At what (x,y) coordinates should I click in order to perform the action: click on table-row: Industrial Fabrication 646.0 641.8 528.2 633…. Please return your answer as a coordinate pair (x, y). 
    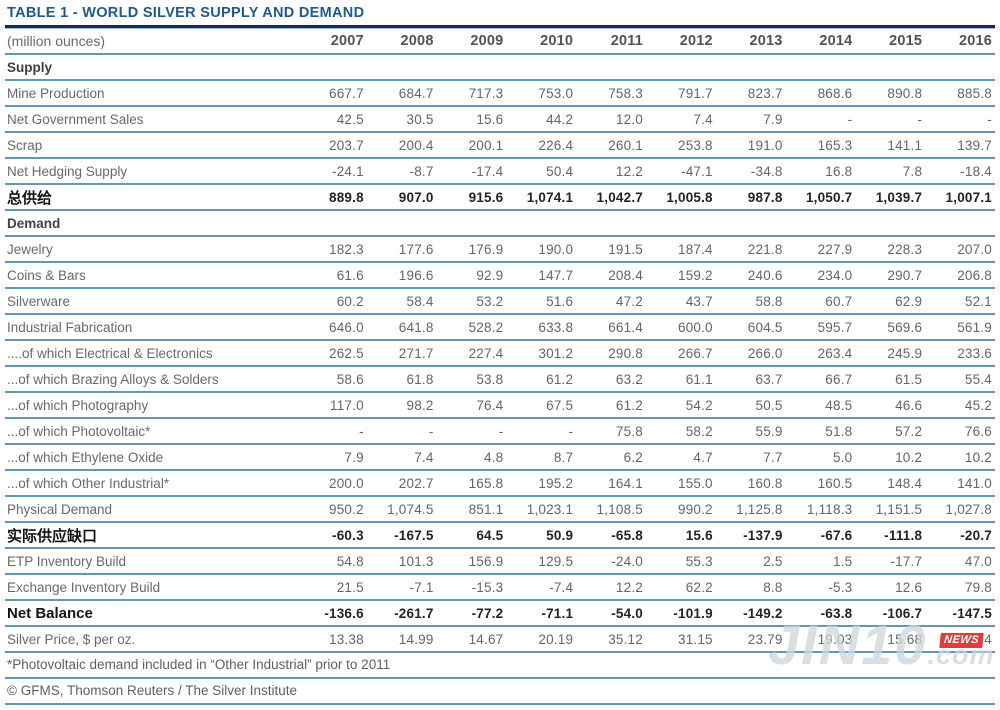
    Looking at the image, I should click on (500, 327).